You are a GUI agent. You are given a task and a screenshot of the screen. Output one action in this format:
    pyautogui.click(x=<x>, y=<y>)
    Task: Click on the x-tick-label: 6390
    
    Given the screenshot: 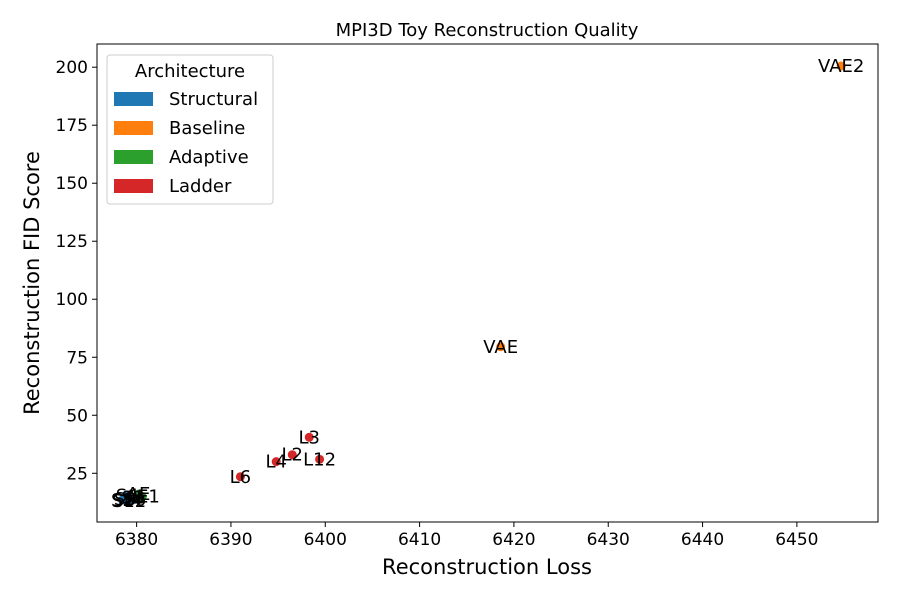 What is the action you would take?
    pyautogui.click(x=230, y=540)
    